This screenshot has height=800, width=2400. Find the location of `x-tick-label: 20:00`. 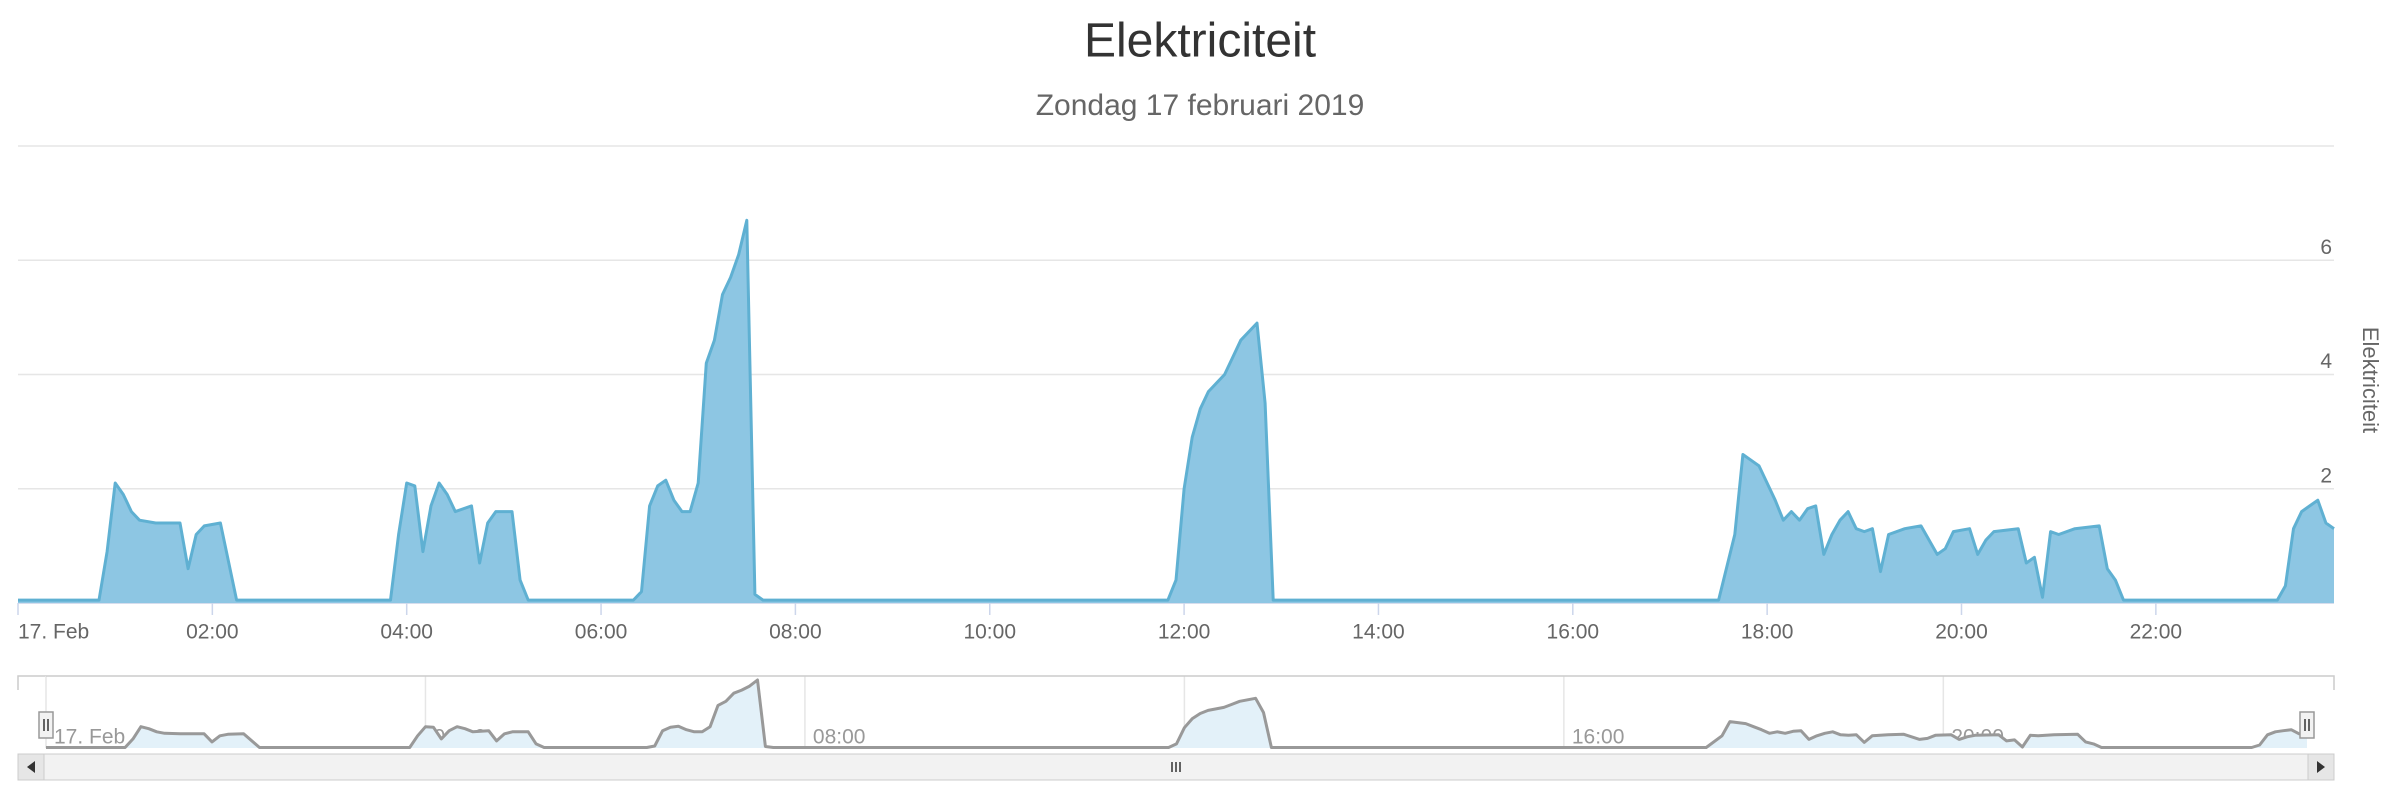

x-tick-label: 20:00 is located at coordinates (1961, 632).